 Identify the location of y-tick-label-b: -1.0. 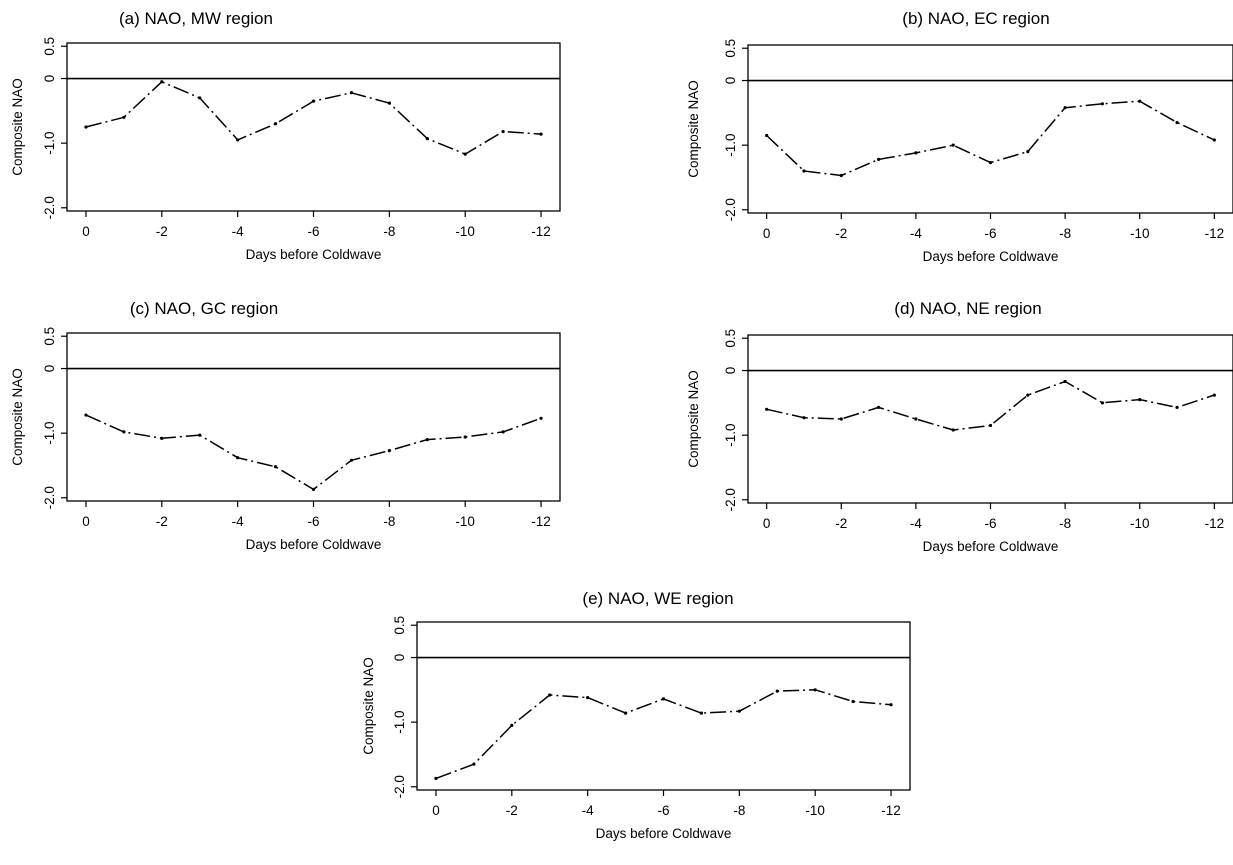
(730, 145).